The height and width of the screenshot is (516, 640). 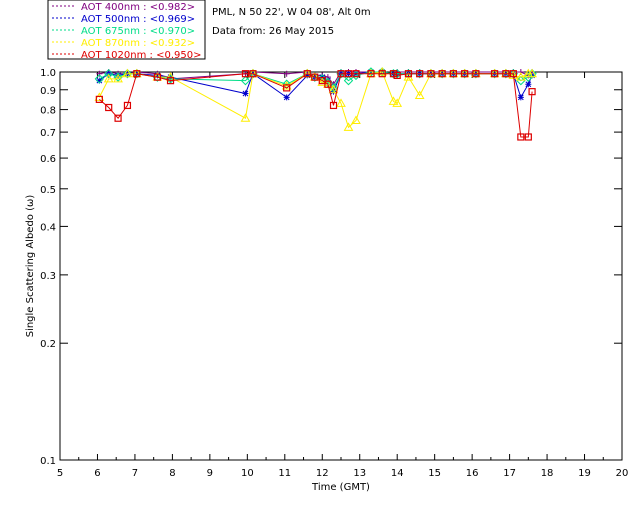 I want to click on legend-entry: AOT 870nm : <0.932>, so click(x=138, y=43).